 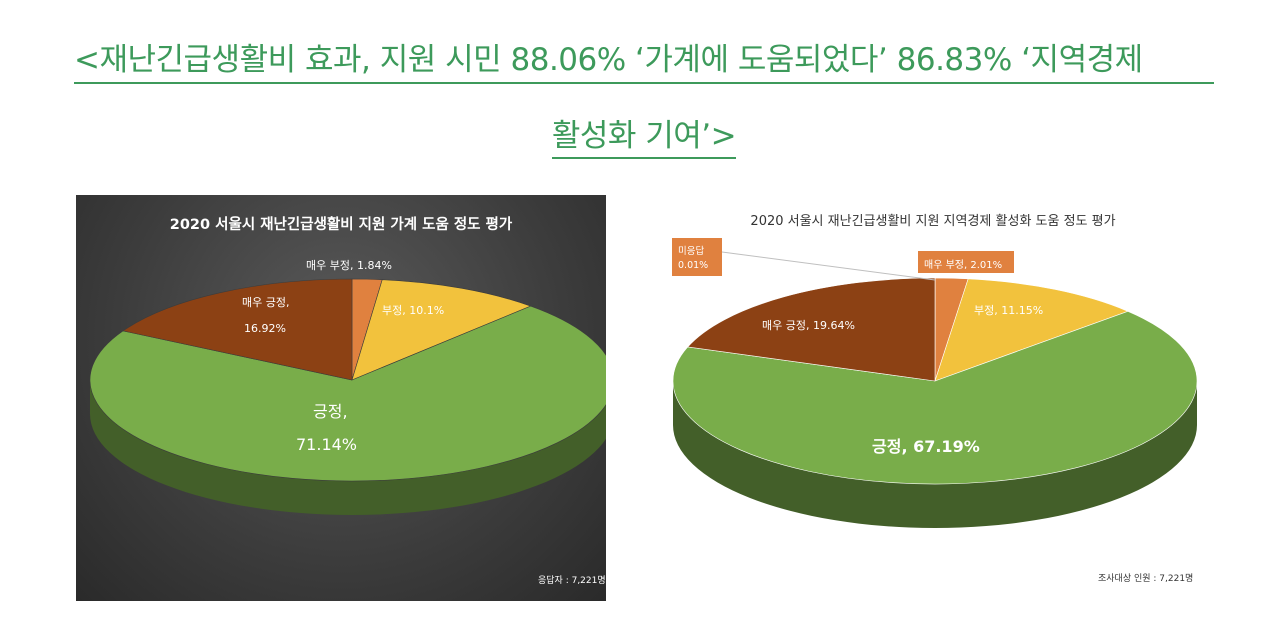 What do you see at coordinates (413, 310) in the screenshot?
I see `data-label-negative: 부정, 10.1%` at bounding box center [413, 310].